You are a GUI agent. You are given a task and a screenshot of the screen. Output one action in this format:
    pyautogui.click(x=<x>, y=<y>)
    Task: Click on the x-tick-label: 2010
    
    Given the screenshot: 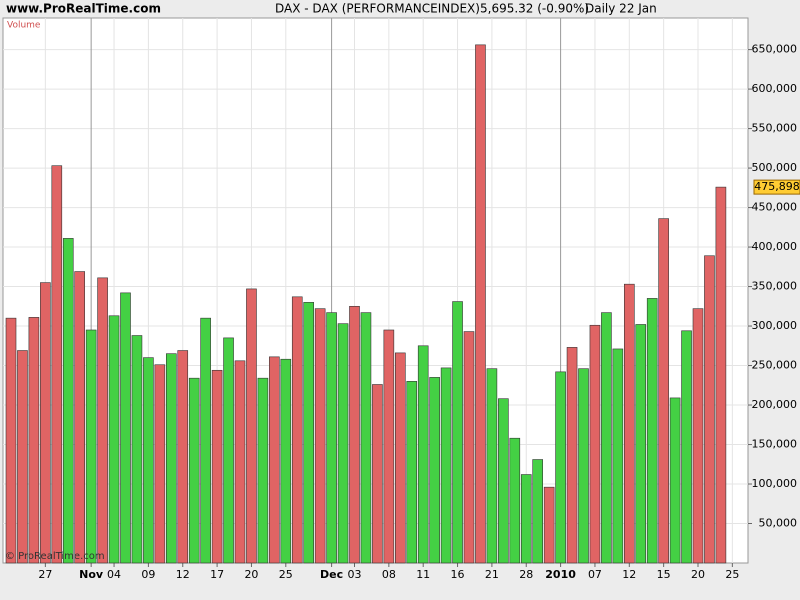 What is the action you would take?
    pyautogui.click(x=560, y=574)
    